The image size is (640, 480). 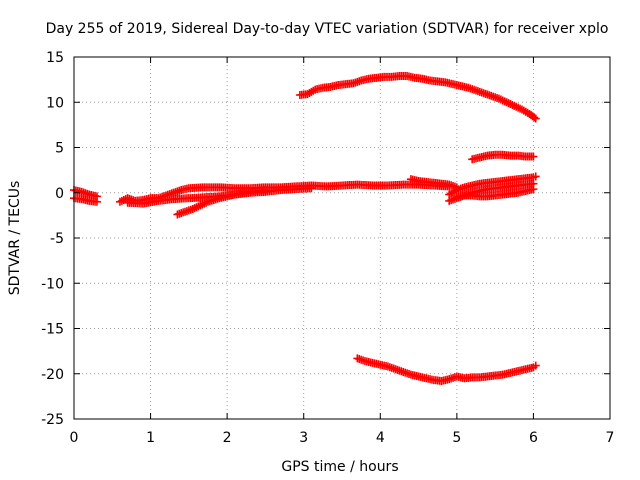 I want to click on x-tick-label: 5, so click(x=456, y=438).